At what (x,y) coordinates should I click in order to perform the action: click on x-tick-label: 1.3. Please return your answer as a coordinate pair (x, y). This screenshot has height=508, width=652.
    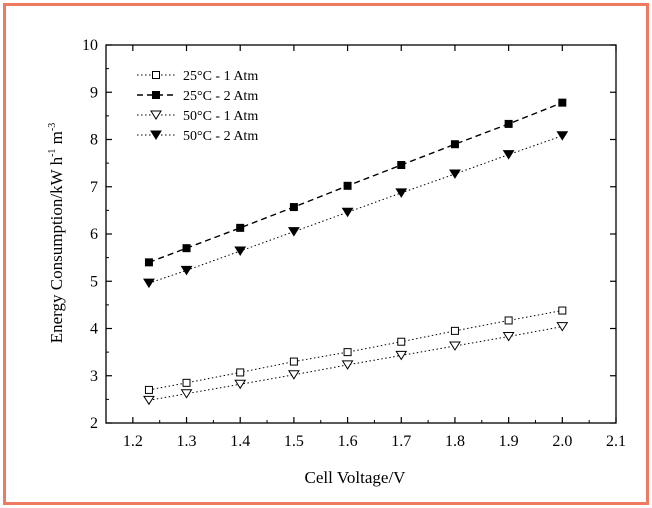
    Looking at the image, I should click on (187, 441).